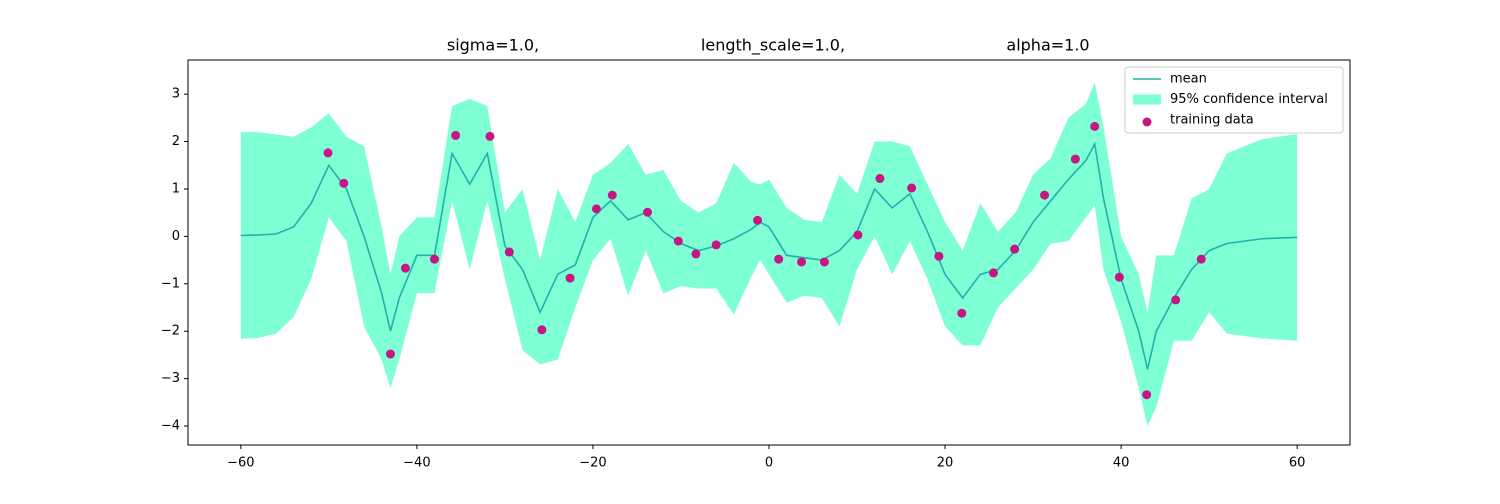 The image size is (1500, 504). Describe the element at coordinates (170, 283) in the screenshot. I see `y-tick-label: −1` at that location.